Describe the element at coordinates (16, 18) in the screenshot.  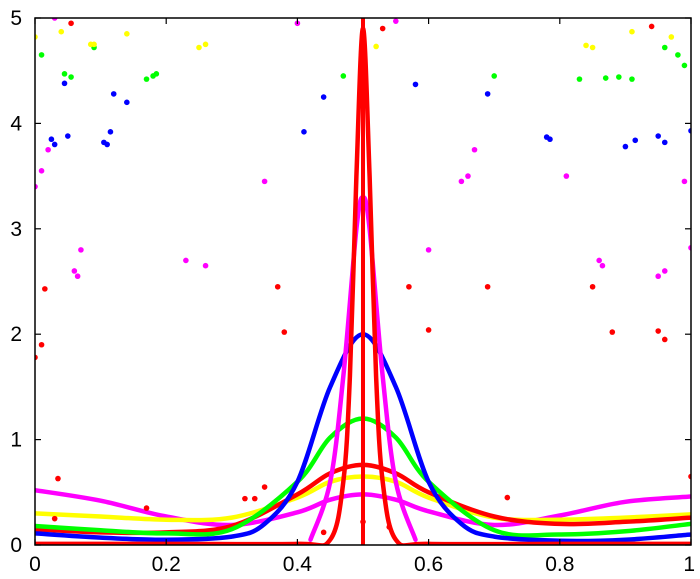
I see `y-tick-label: 5` at that location.